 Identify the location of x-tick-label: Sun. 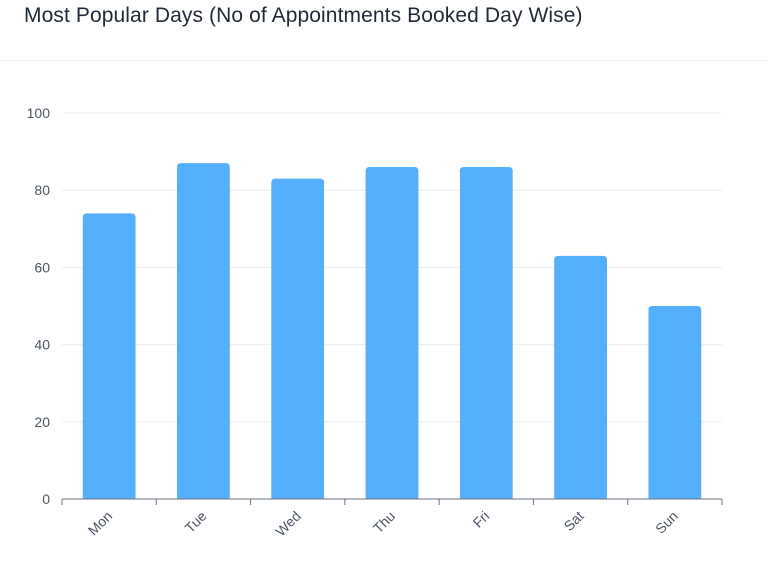
(666, 522).